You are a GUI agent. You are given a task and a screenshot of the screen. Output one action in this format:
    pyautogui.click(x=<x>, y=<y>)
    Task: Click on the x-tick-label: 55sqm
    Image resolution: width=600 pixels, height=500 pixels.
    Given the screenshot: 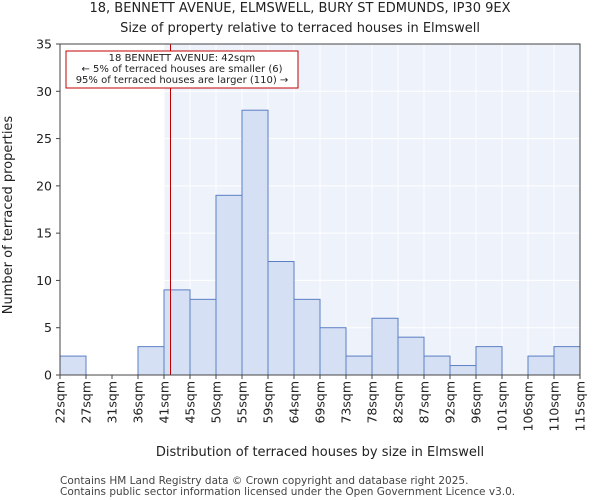 What is the action you would take?
    pyautogui.click(x=242, y=402)
    